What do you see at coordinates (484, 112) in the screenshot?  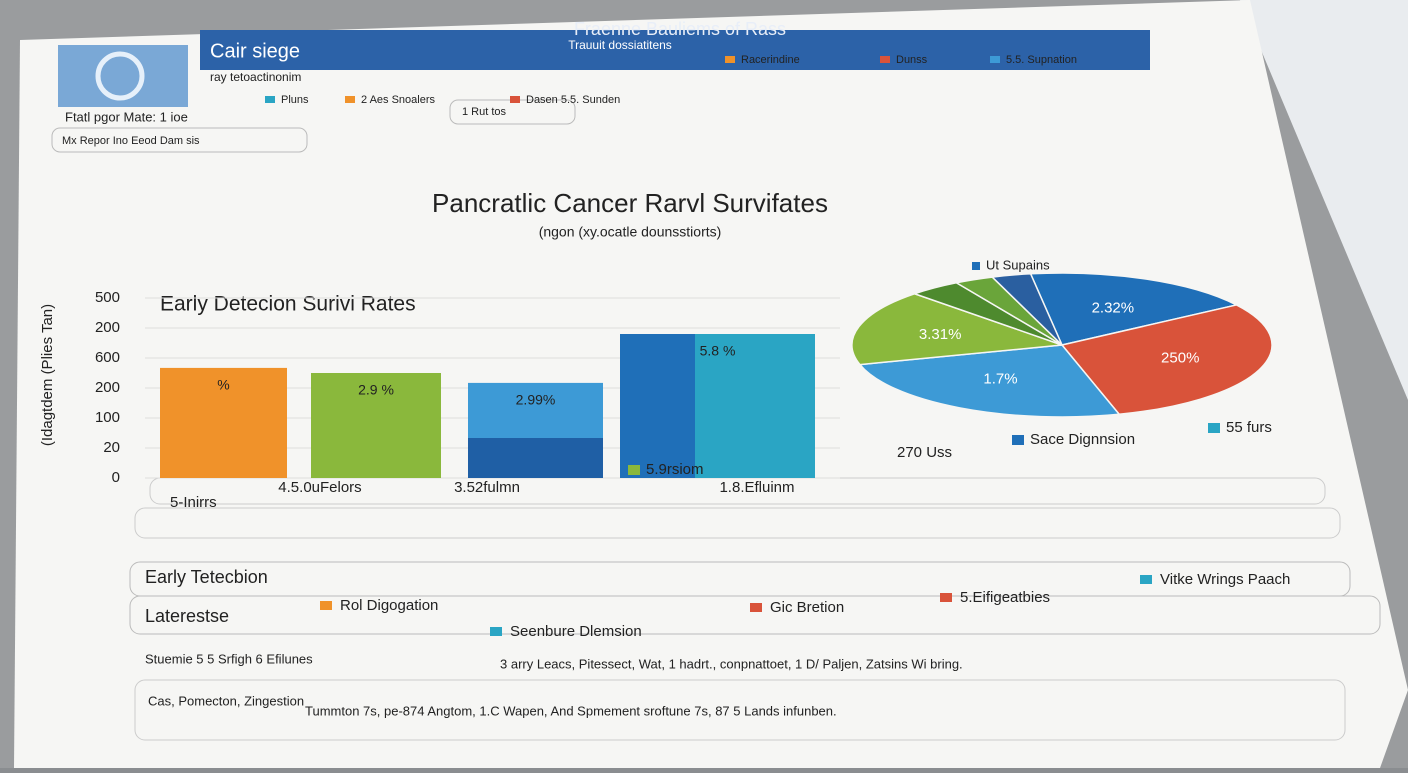 I see `chip: 1 Rut tos` at bounding box center [484, 112].